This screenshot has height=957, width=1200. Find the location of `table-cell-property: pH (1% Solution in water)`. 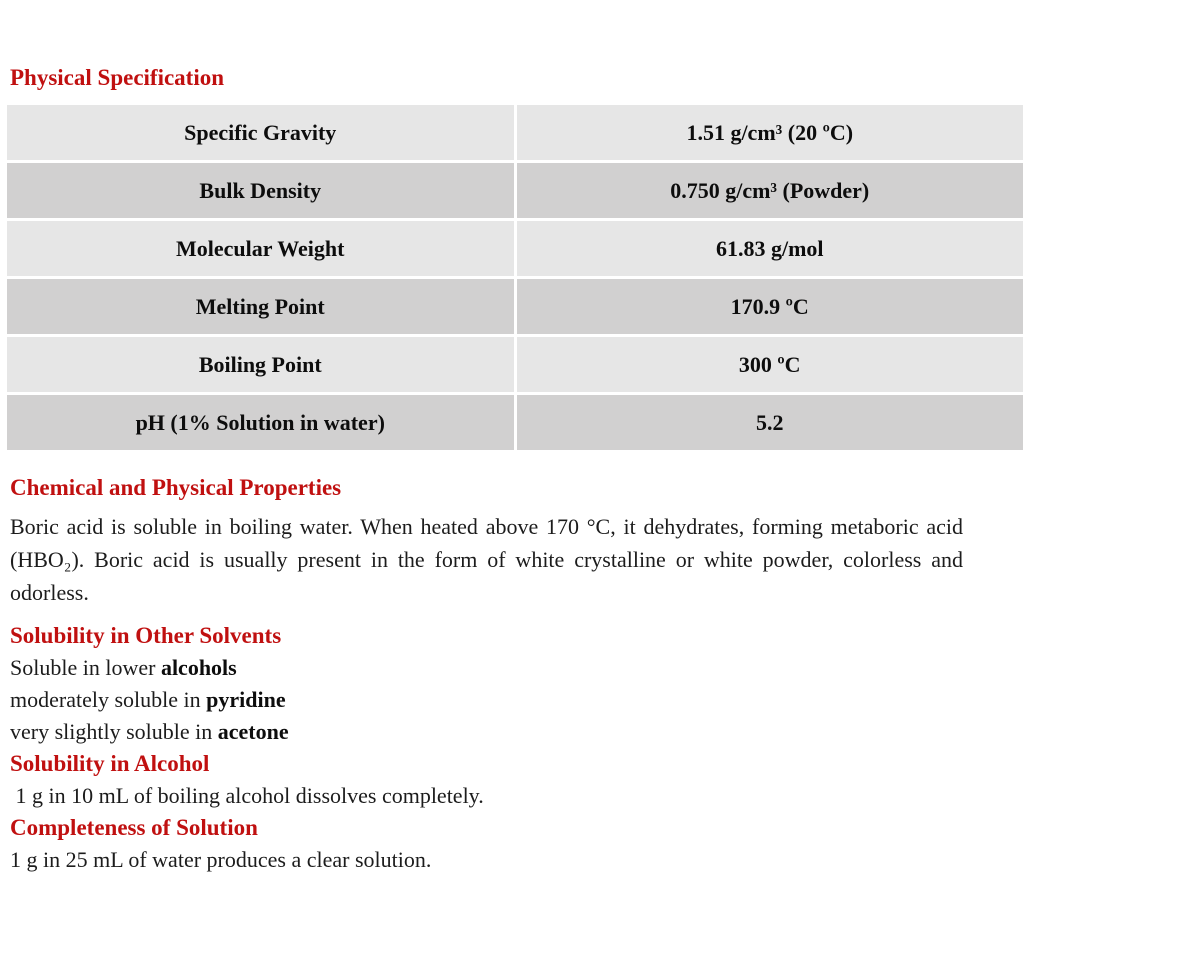

table-cell-property: pH (1% Solution in water) is located at coordinates (260, 422).